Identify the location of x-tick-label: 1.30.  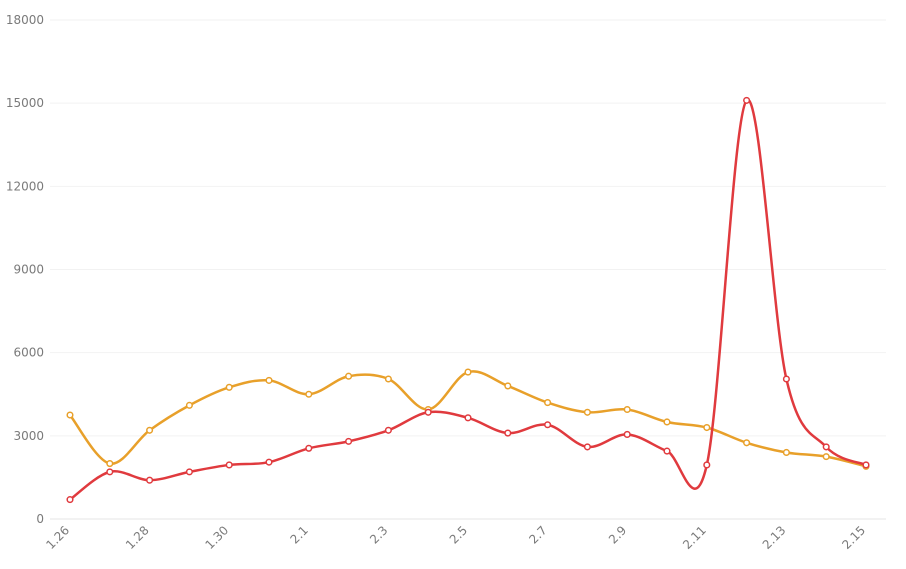
(217, 537).